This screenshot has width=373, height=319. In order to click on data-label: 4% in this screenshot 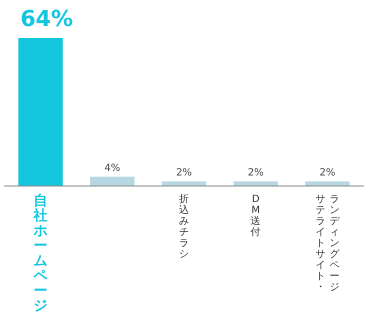, I will do `click(112, 168)`.